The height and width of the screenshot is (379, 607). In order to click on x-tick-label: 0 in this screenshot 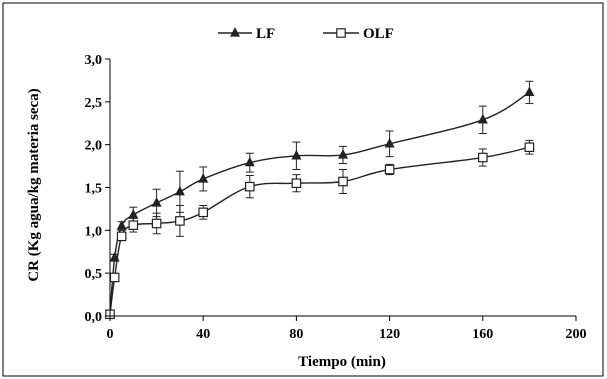, I will do `click(110, 334)`.